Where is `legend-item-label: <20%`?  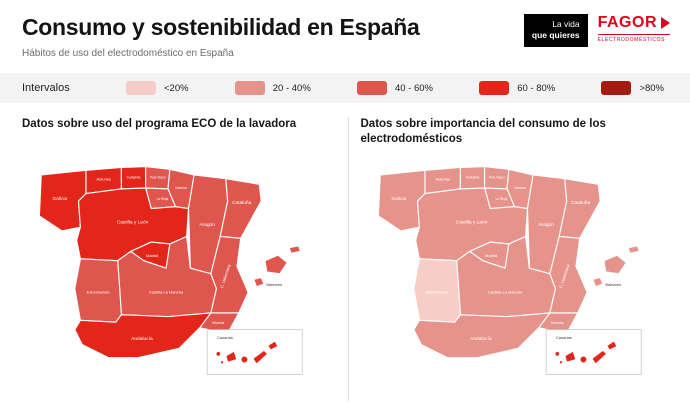 legend-item-label: <20% is located at coordinates (176, 88).